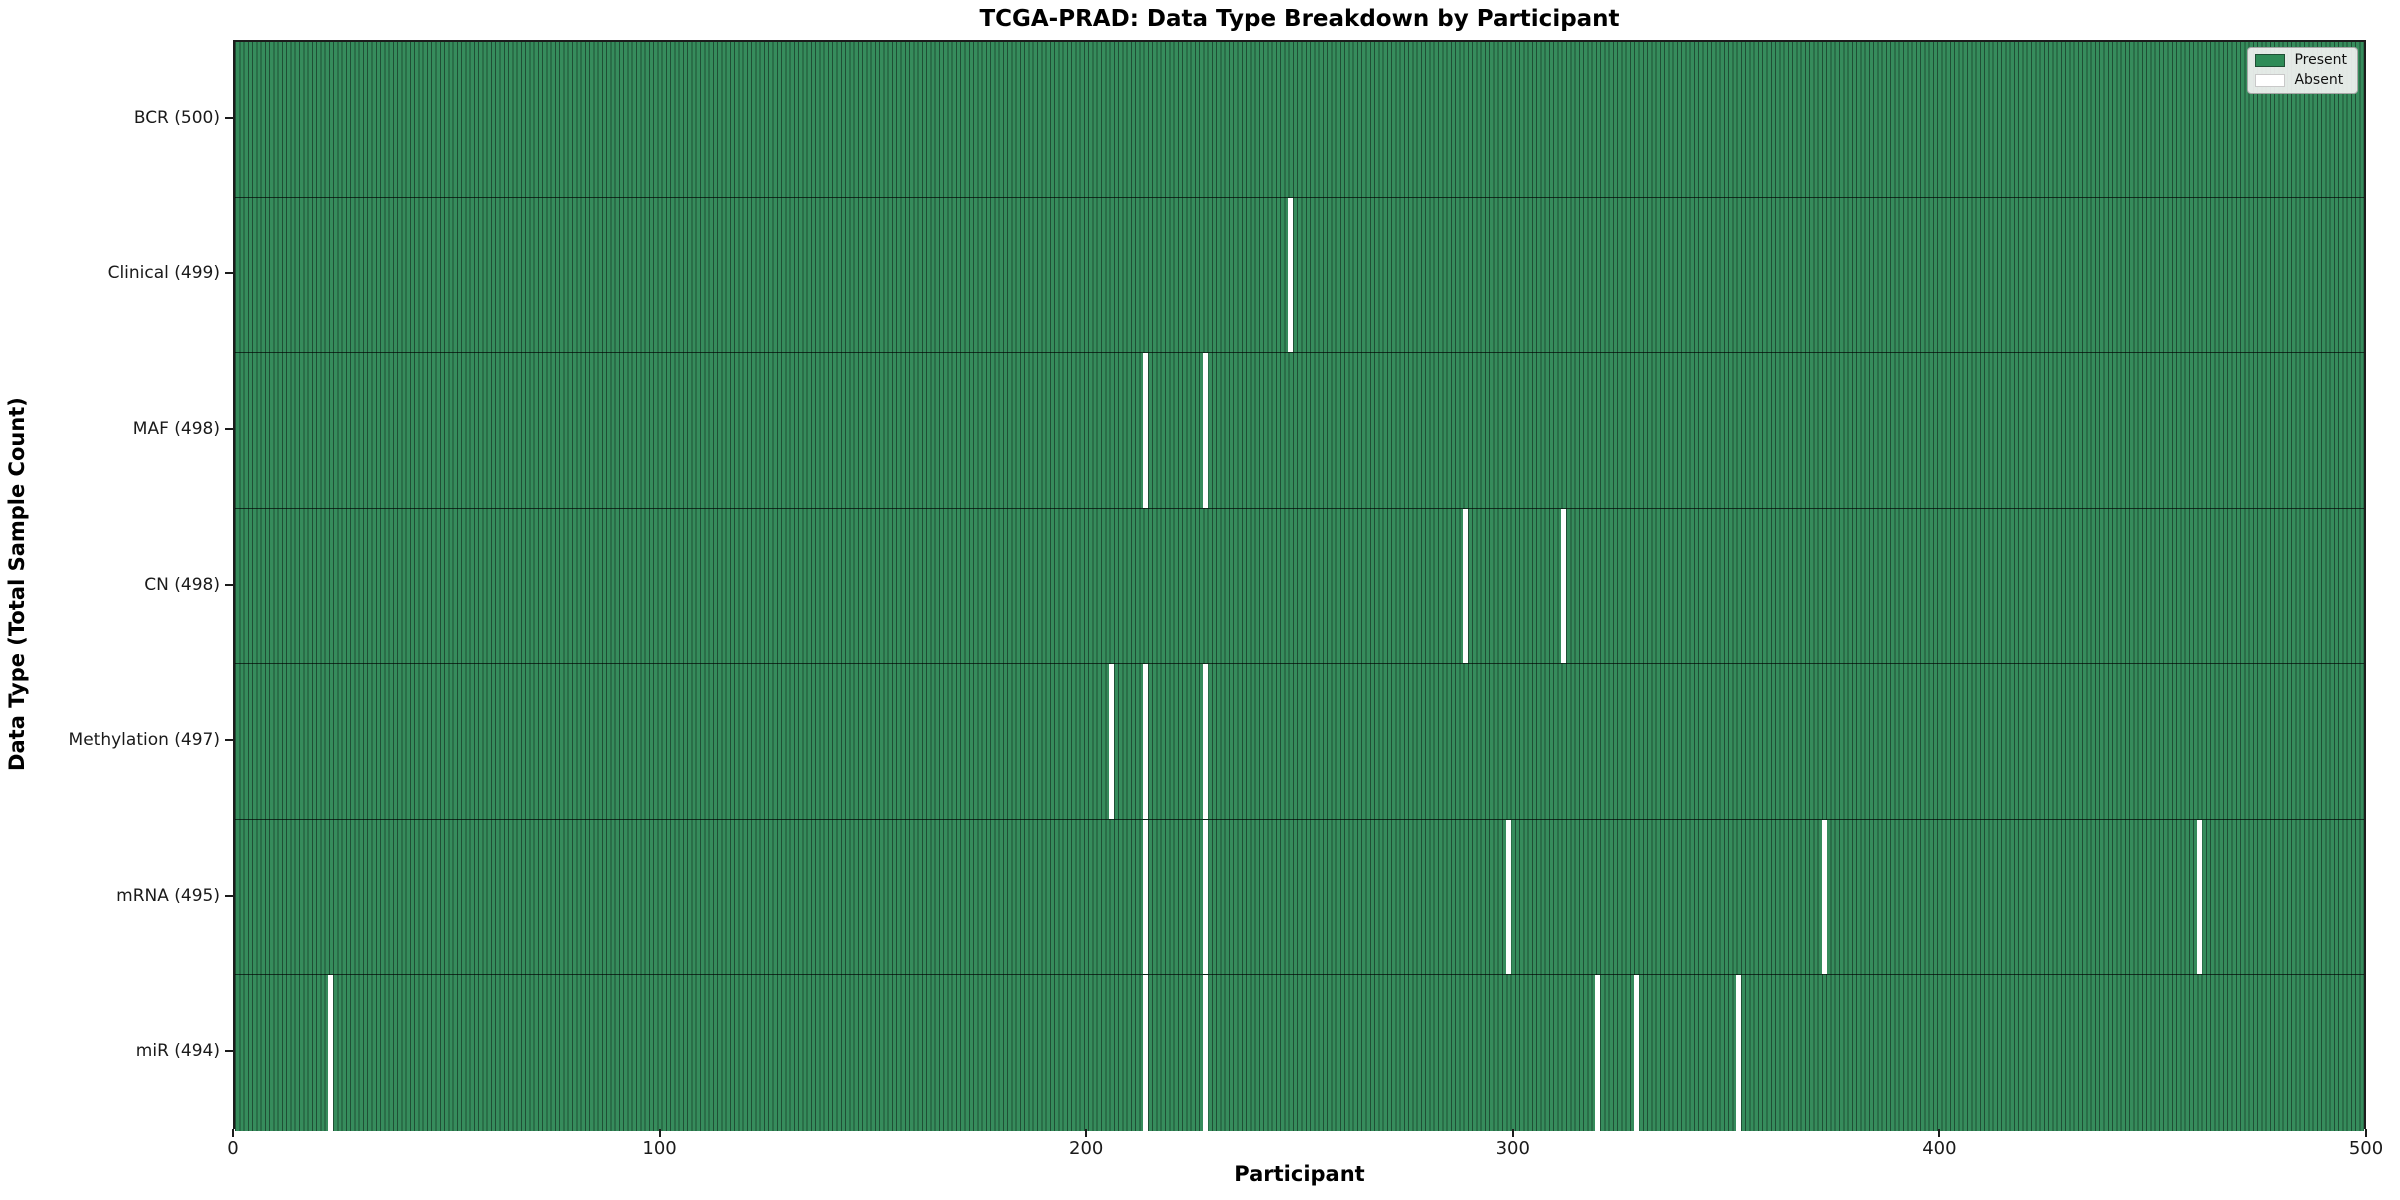  What do you see at coordinates (1299, 1053) in the screenshot?
I see `row-miR` at bounding box center [1299, 1053].